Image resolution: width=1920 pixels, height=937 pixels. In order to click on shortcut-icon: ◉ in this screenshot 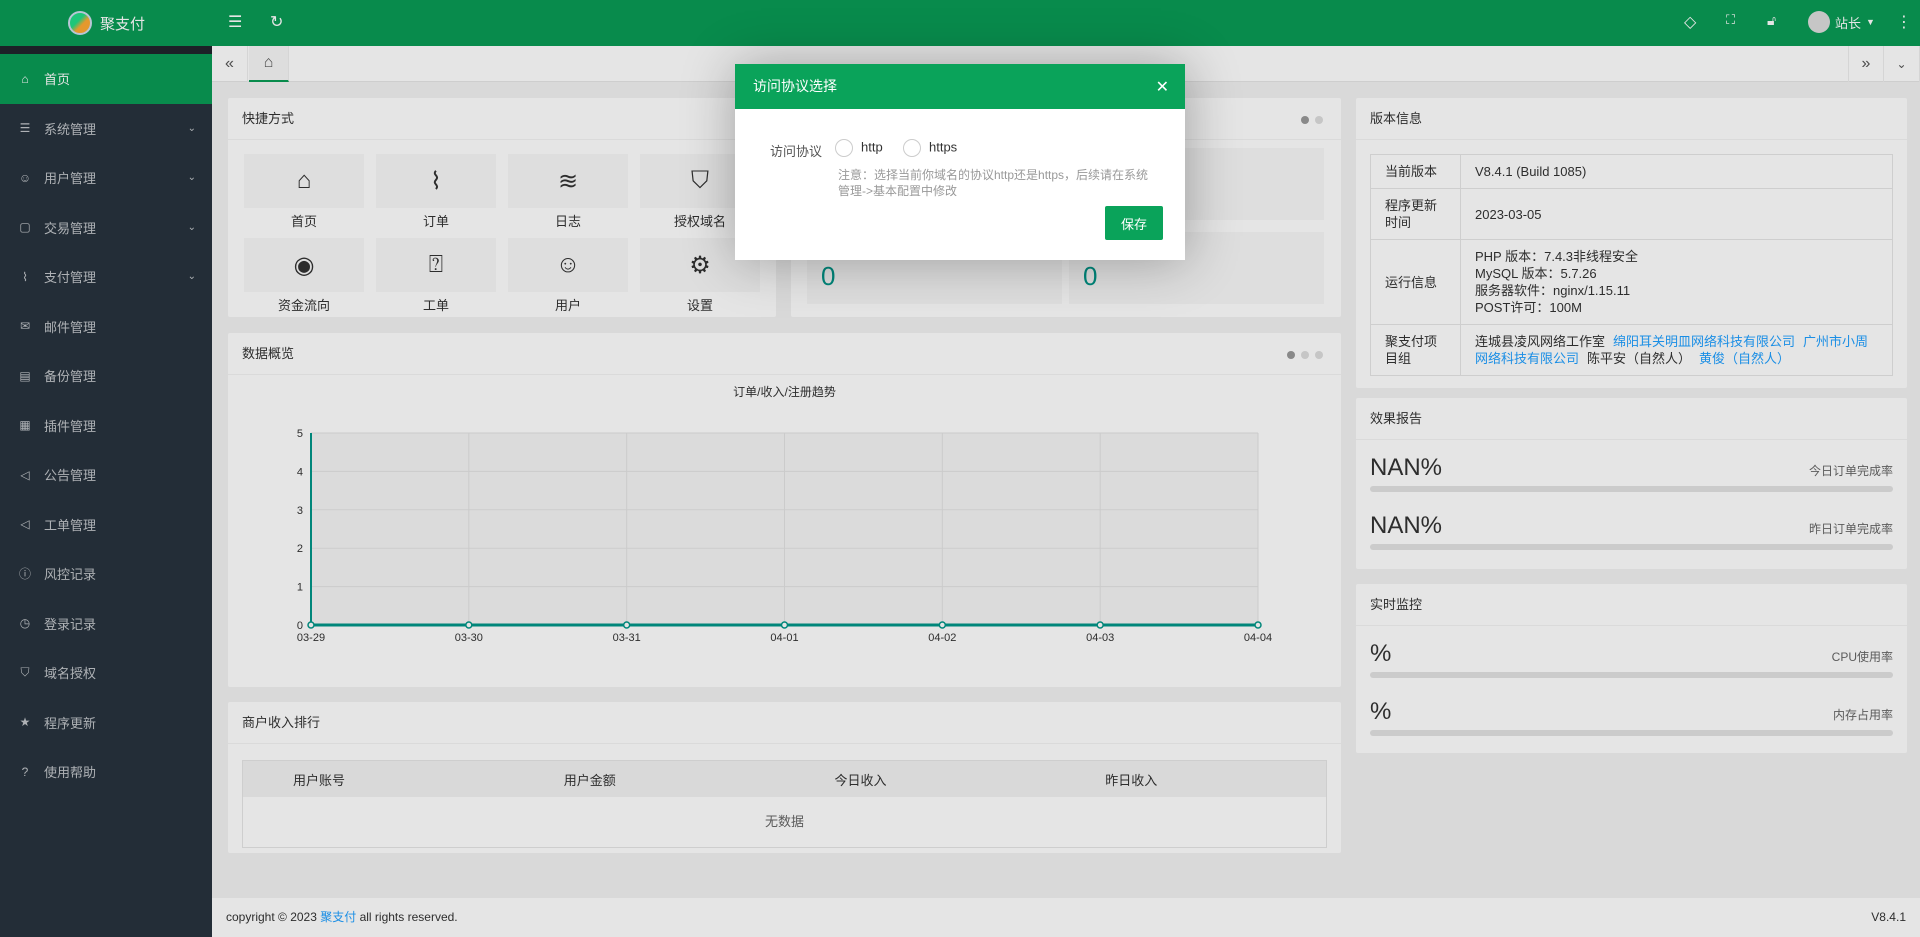, I will do `click(304, 265)`.